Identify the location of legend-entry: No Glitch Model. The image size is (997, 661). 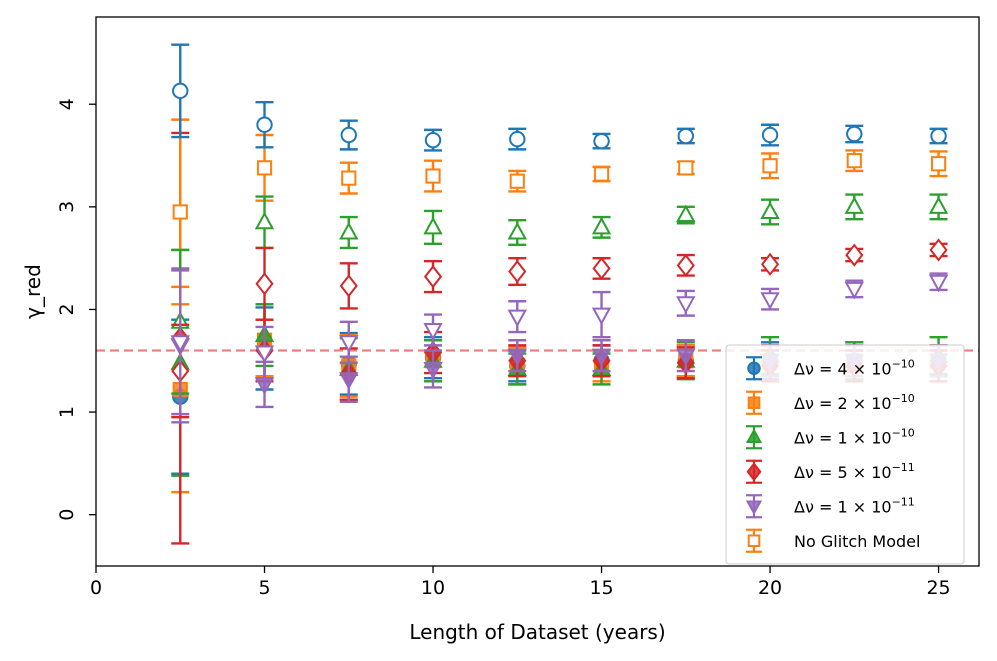
(833, 540).